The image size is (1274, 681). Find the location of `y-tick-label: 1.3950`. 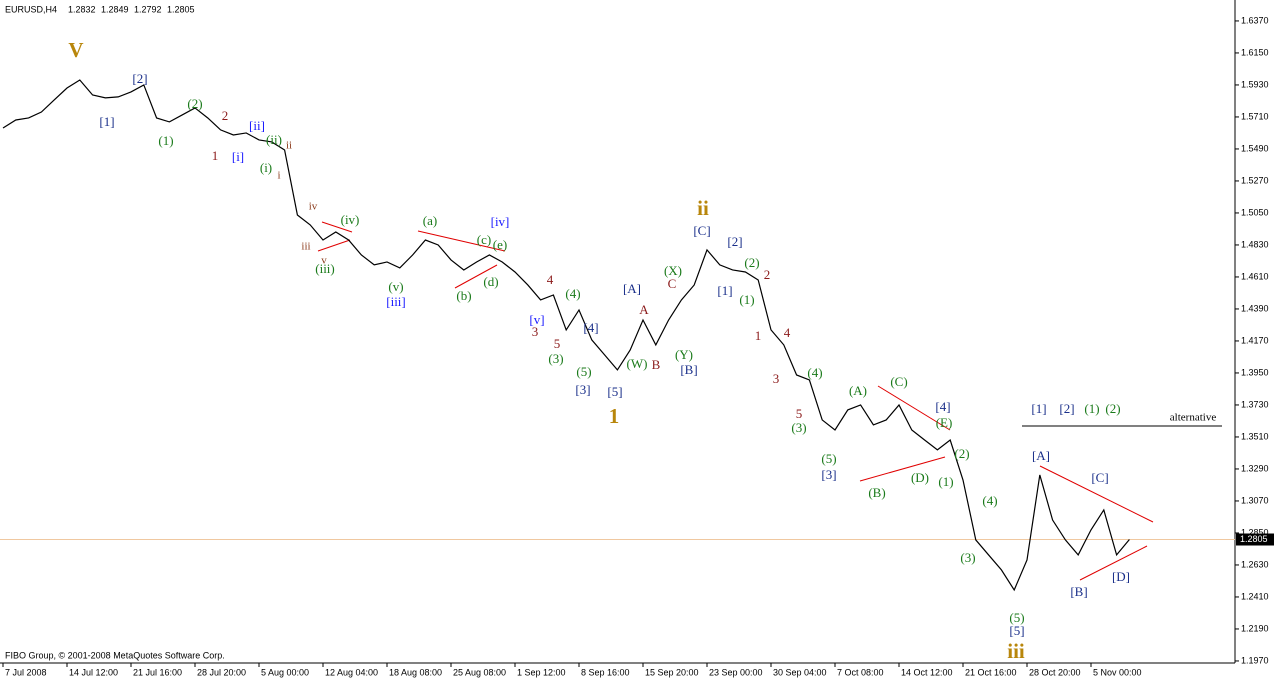

y-tick-label: 1.3950 is located at coordinates (1255, 372).